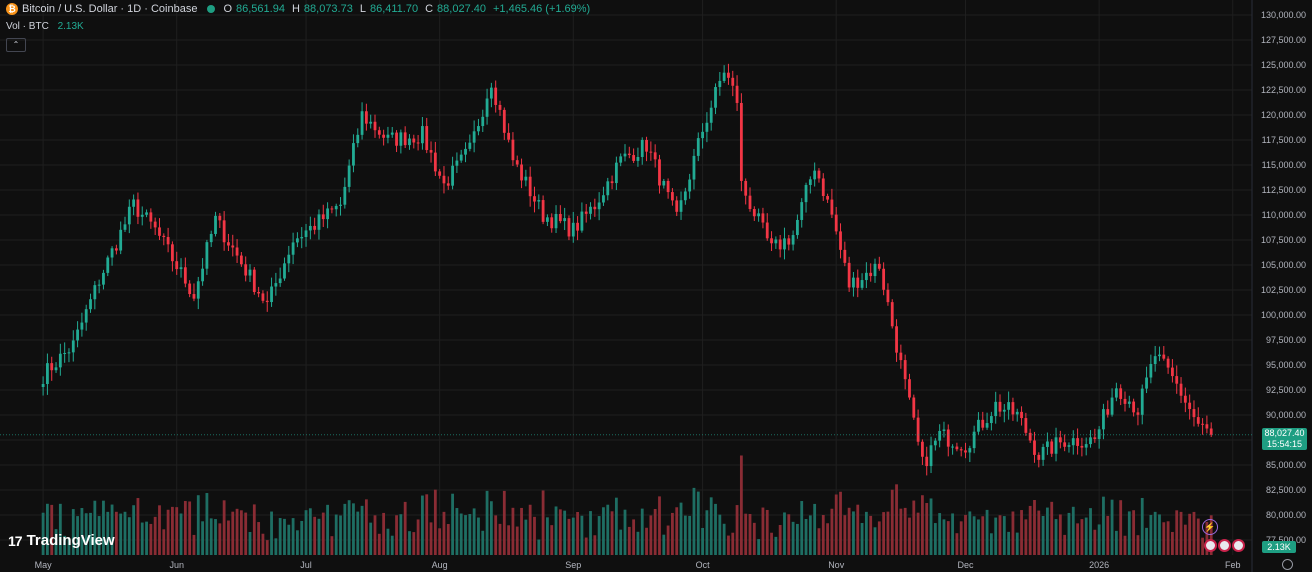 The height and width of the screenshot is (572, 1312). I want to click on time-tick-label: Oct, so click(703, 565).